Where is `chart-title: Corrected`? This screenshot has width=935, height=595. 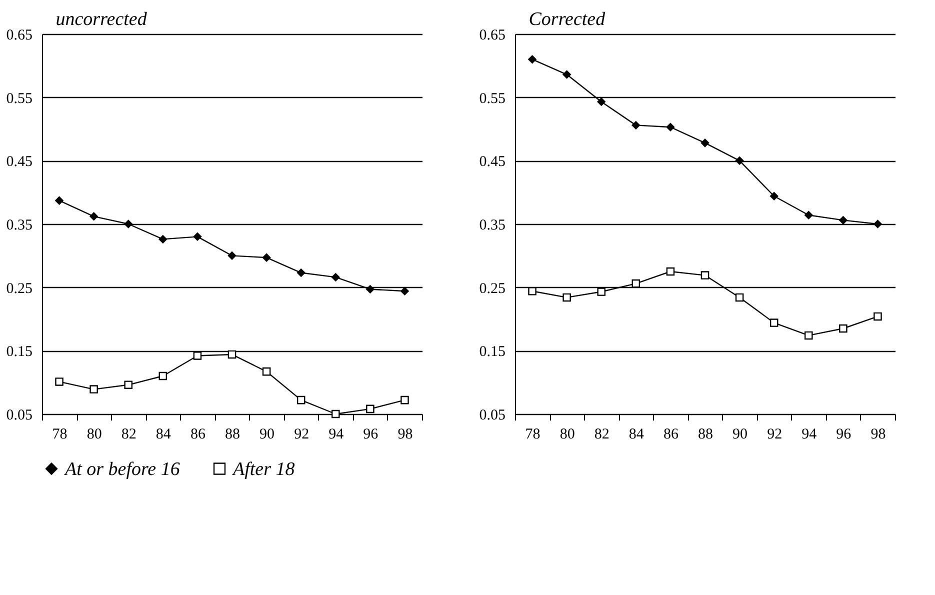 chart-title: Corrected is located at coordinates (567, 19).